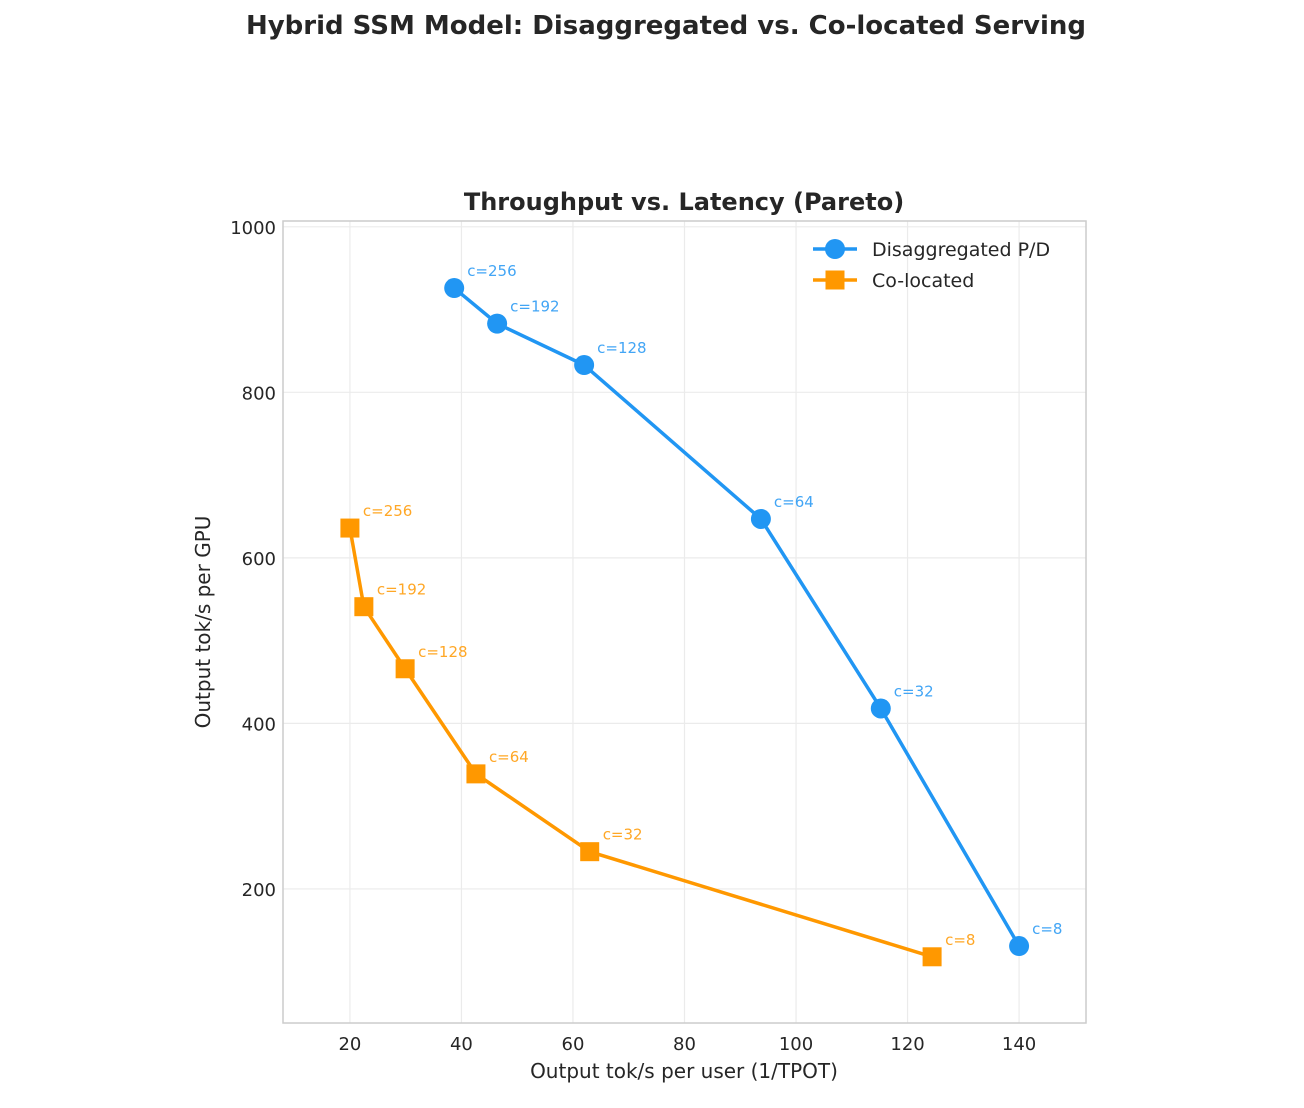  I want to click on legend-item: Disaggregated P/D, so click(931, 250).